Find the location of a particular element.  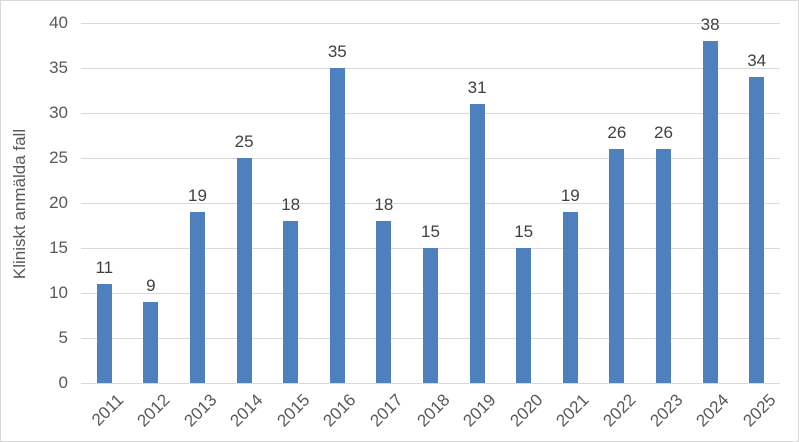

x-tick-label: 2011 is located at coordinates (107, 410).